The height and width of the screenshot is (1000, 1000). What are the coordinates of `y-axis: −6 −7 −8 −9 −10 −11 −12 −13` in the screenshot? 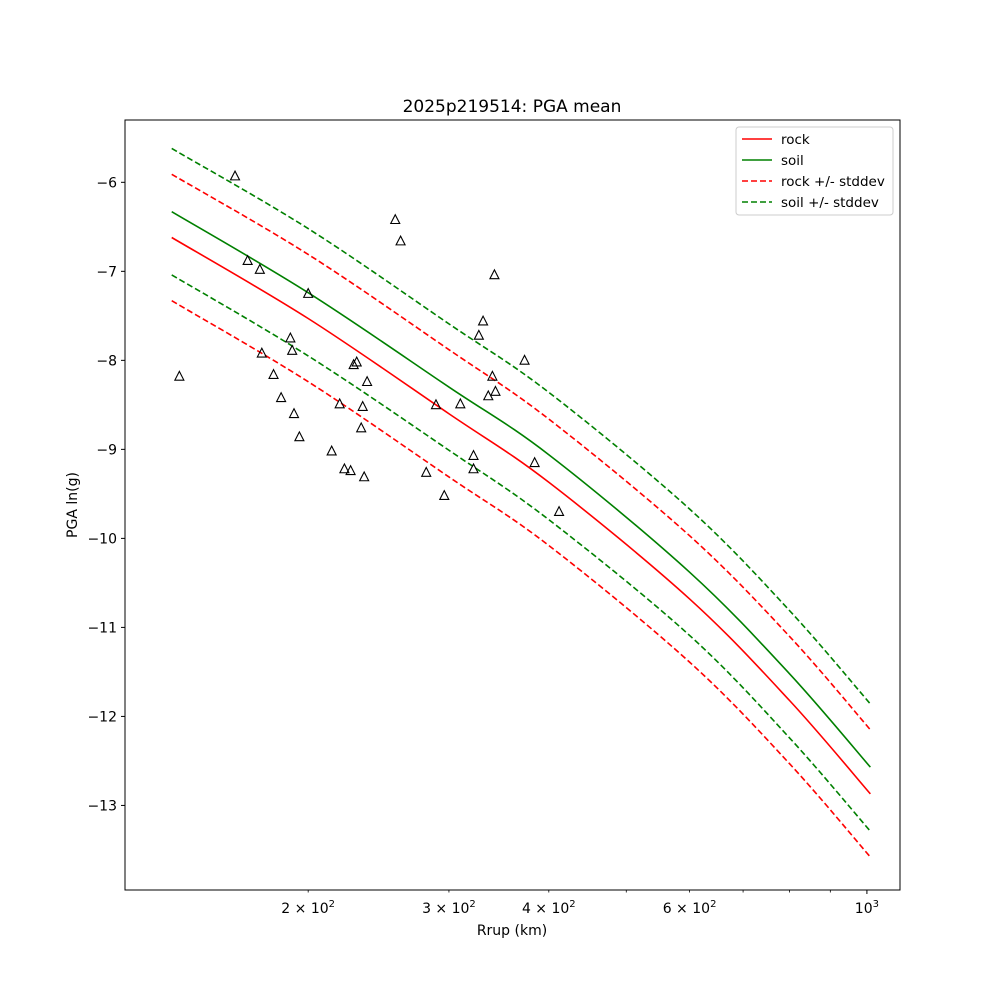 It's located at (106, 494).